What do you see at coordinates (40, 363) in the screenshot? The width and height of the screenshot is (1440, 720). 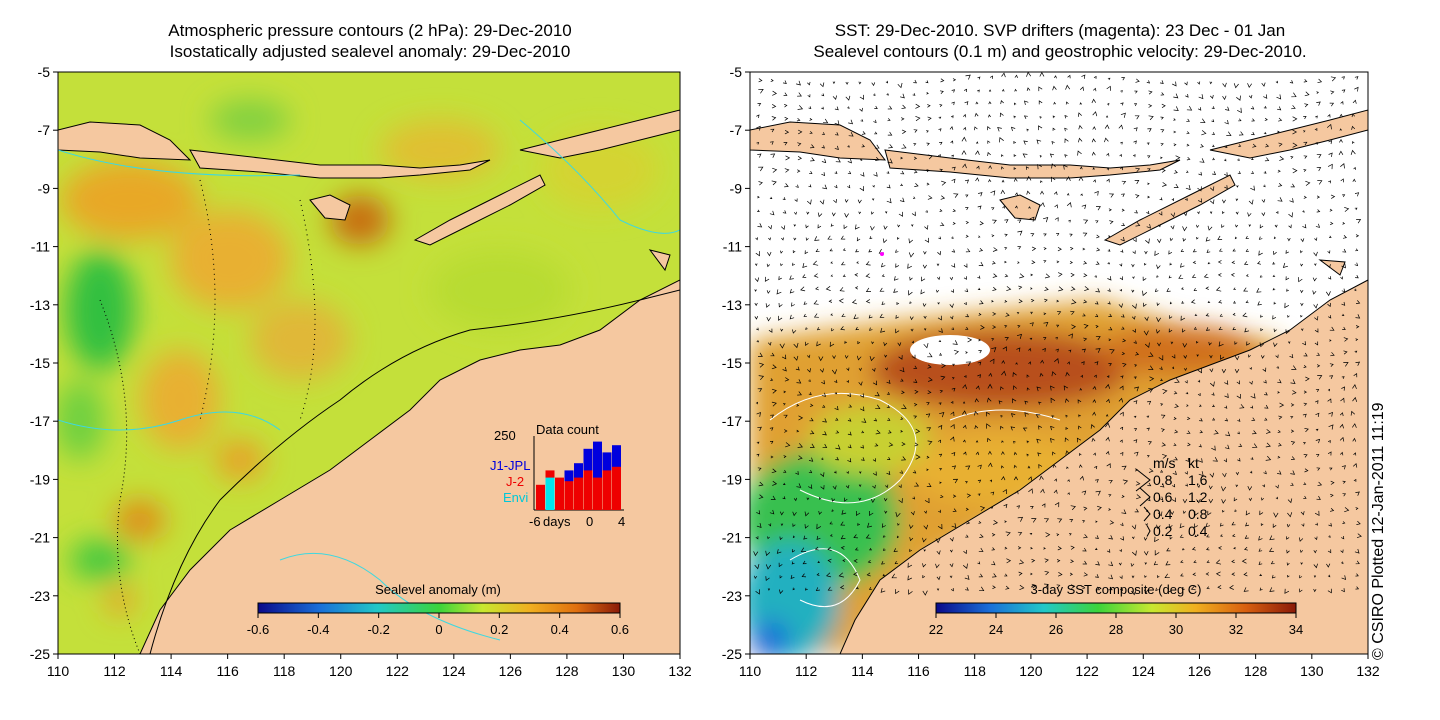 I see `left-lat-tick-label: -15` at bounding box center [40, 363].